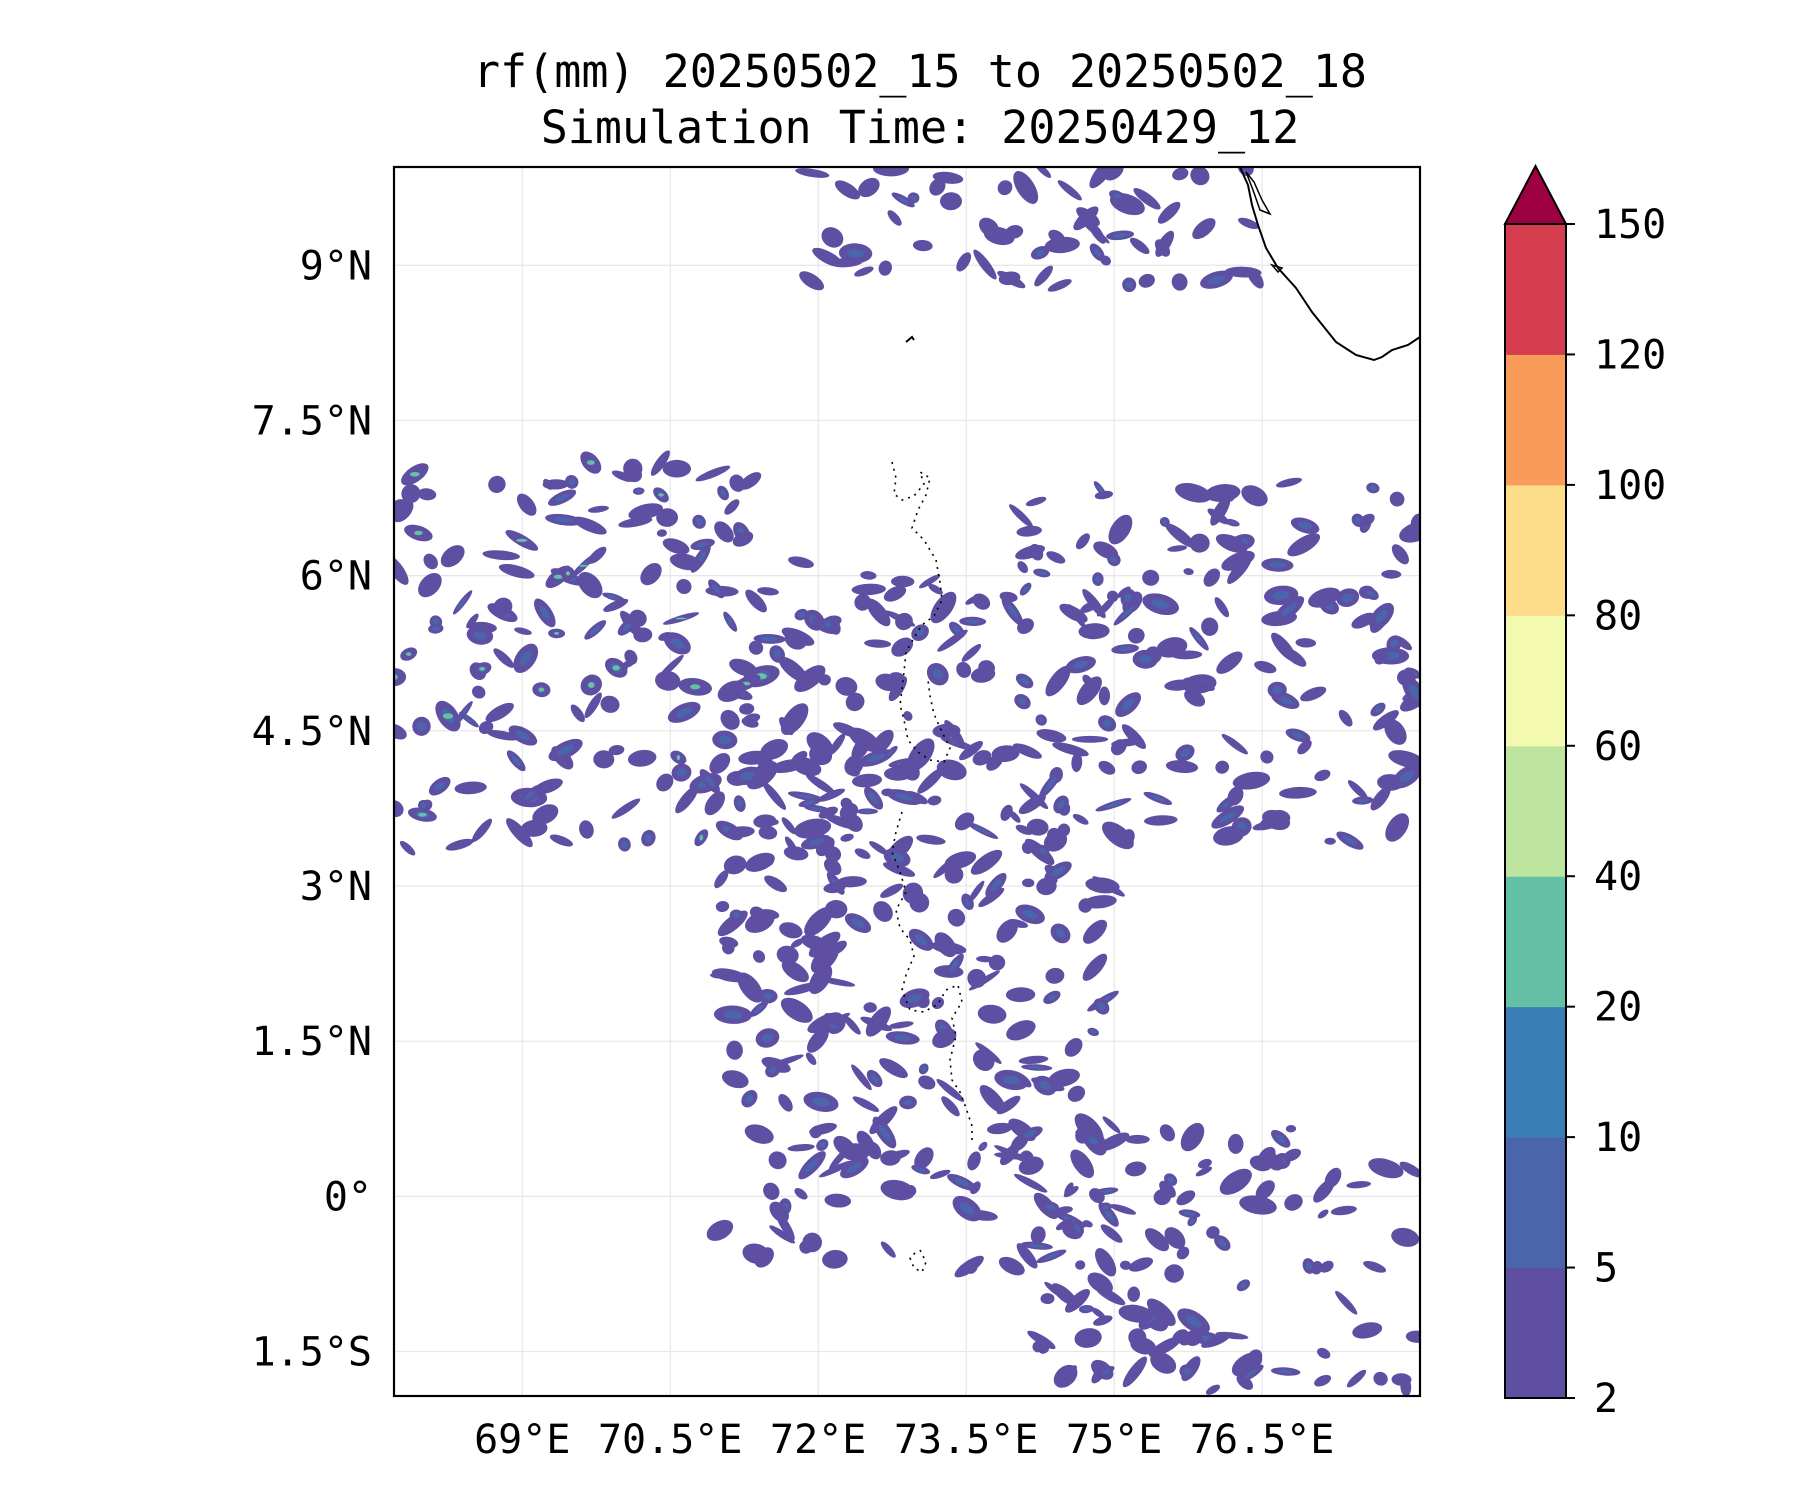 The height and width of the screenshot is (1500, 1800). I want to click on colorbar-label: 20, so click(1618, 1008).